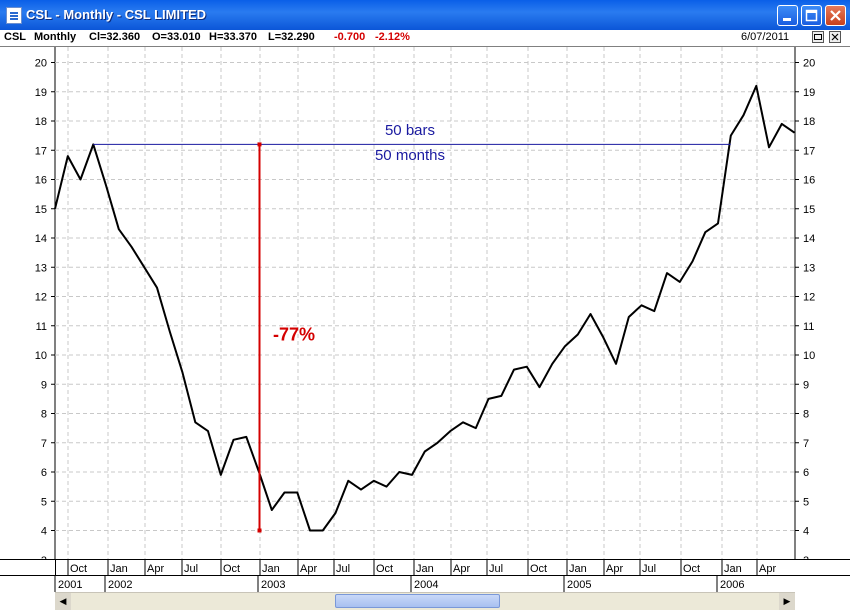 Image resolution: width=850 pixels, height=614 pixels. I want to click on change-value: -0.700, so click(350, 37).